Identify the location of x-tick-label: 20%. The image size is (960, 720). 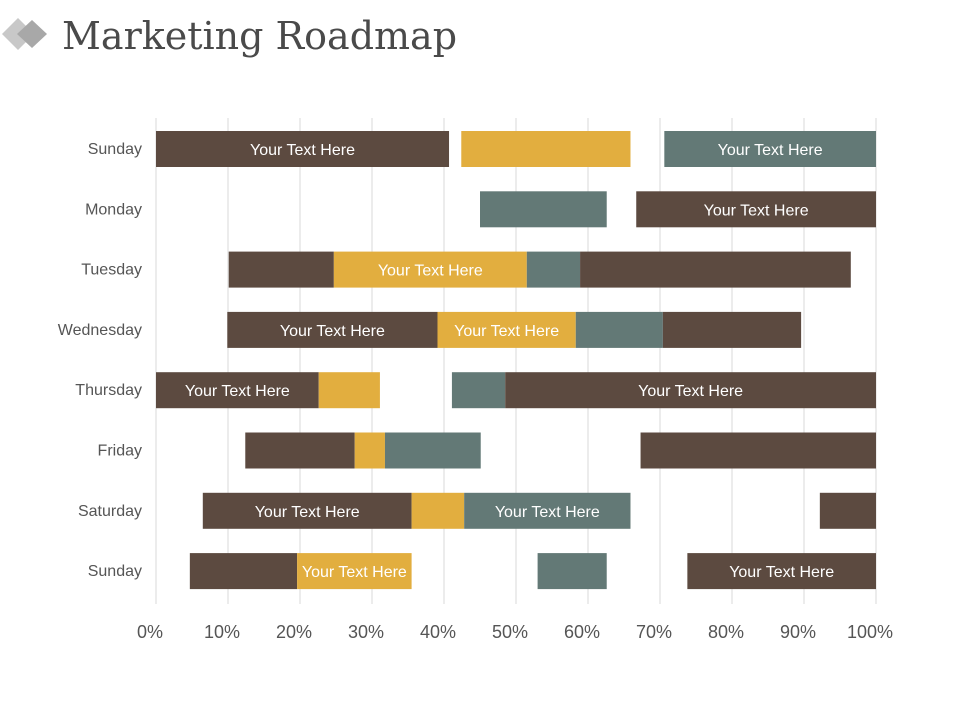
(294, 632).